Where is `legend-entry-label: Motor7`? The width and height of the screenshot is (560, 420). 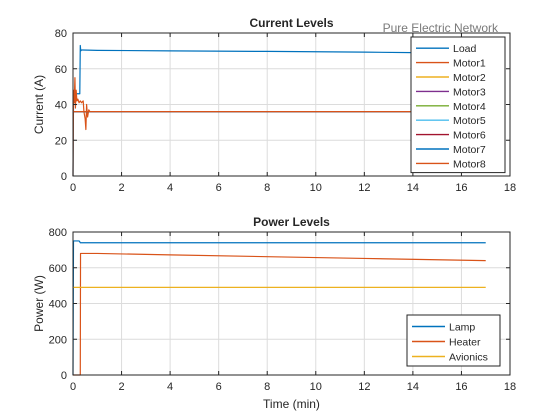
legend-entry-label: Motor7 is located at coordinates (469, 150).